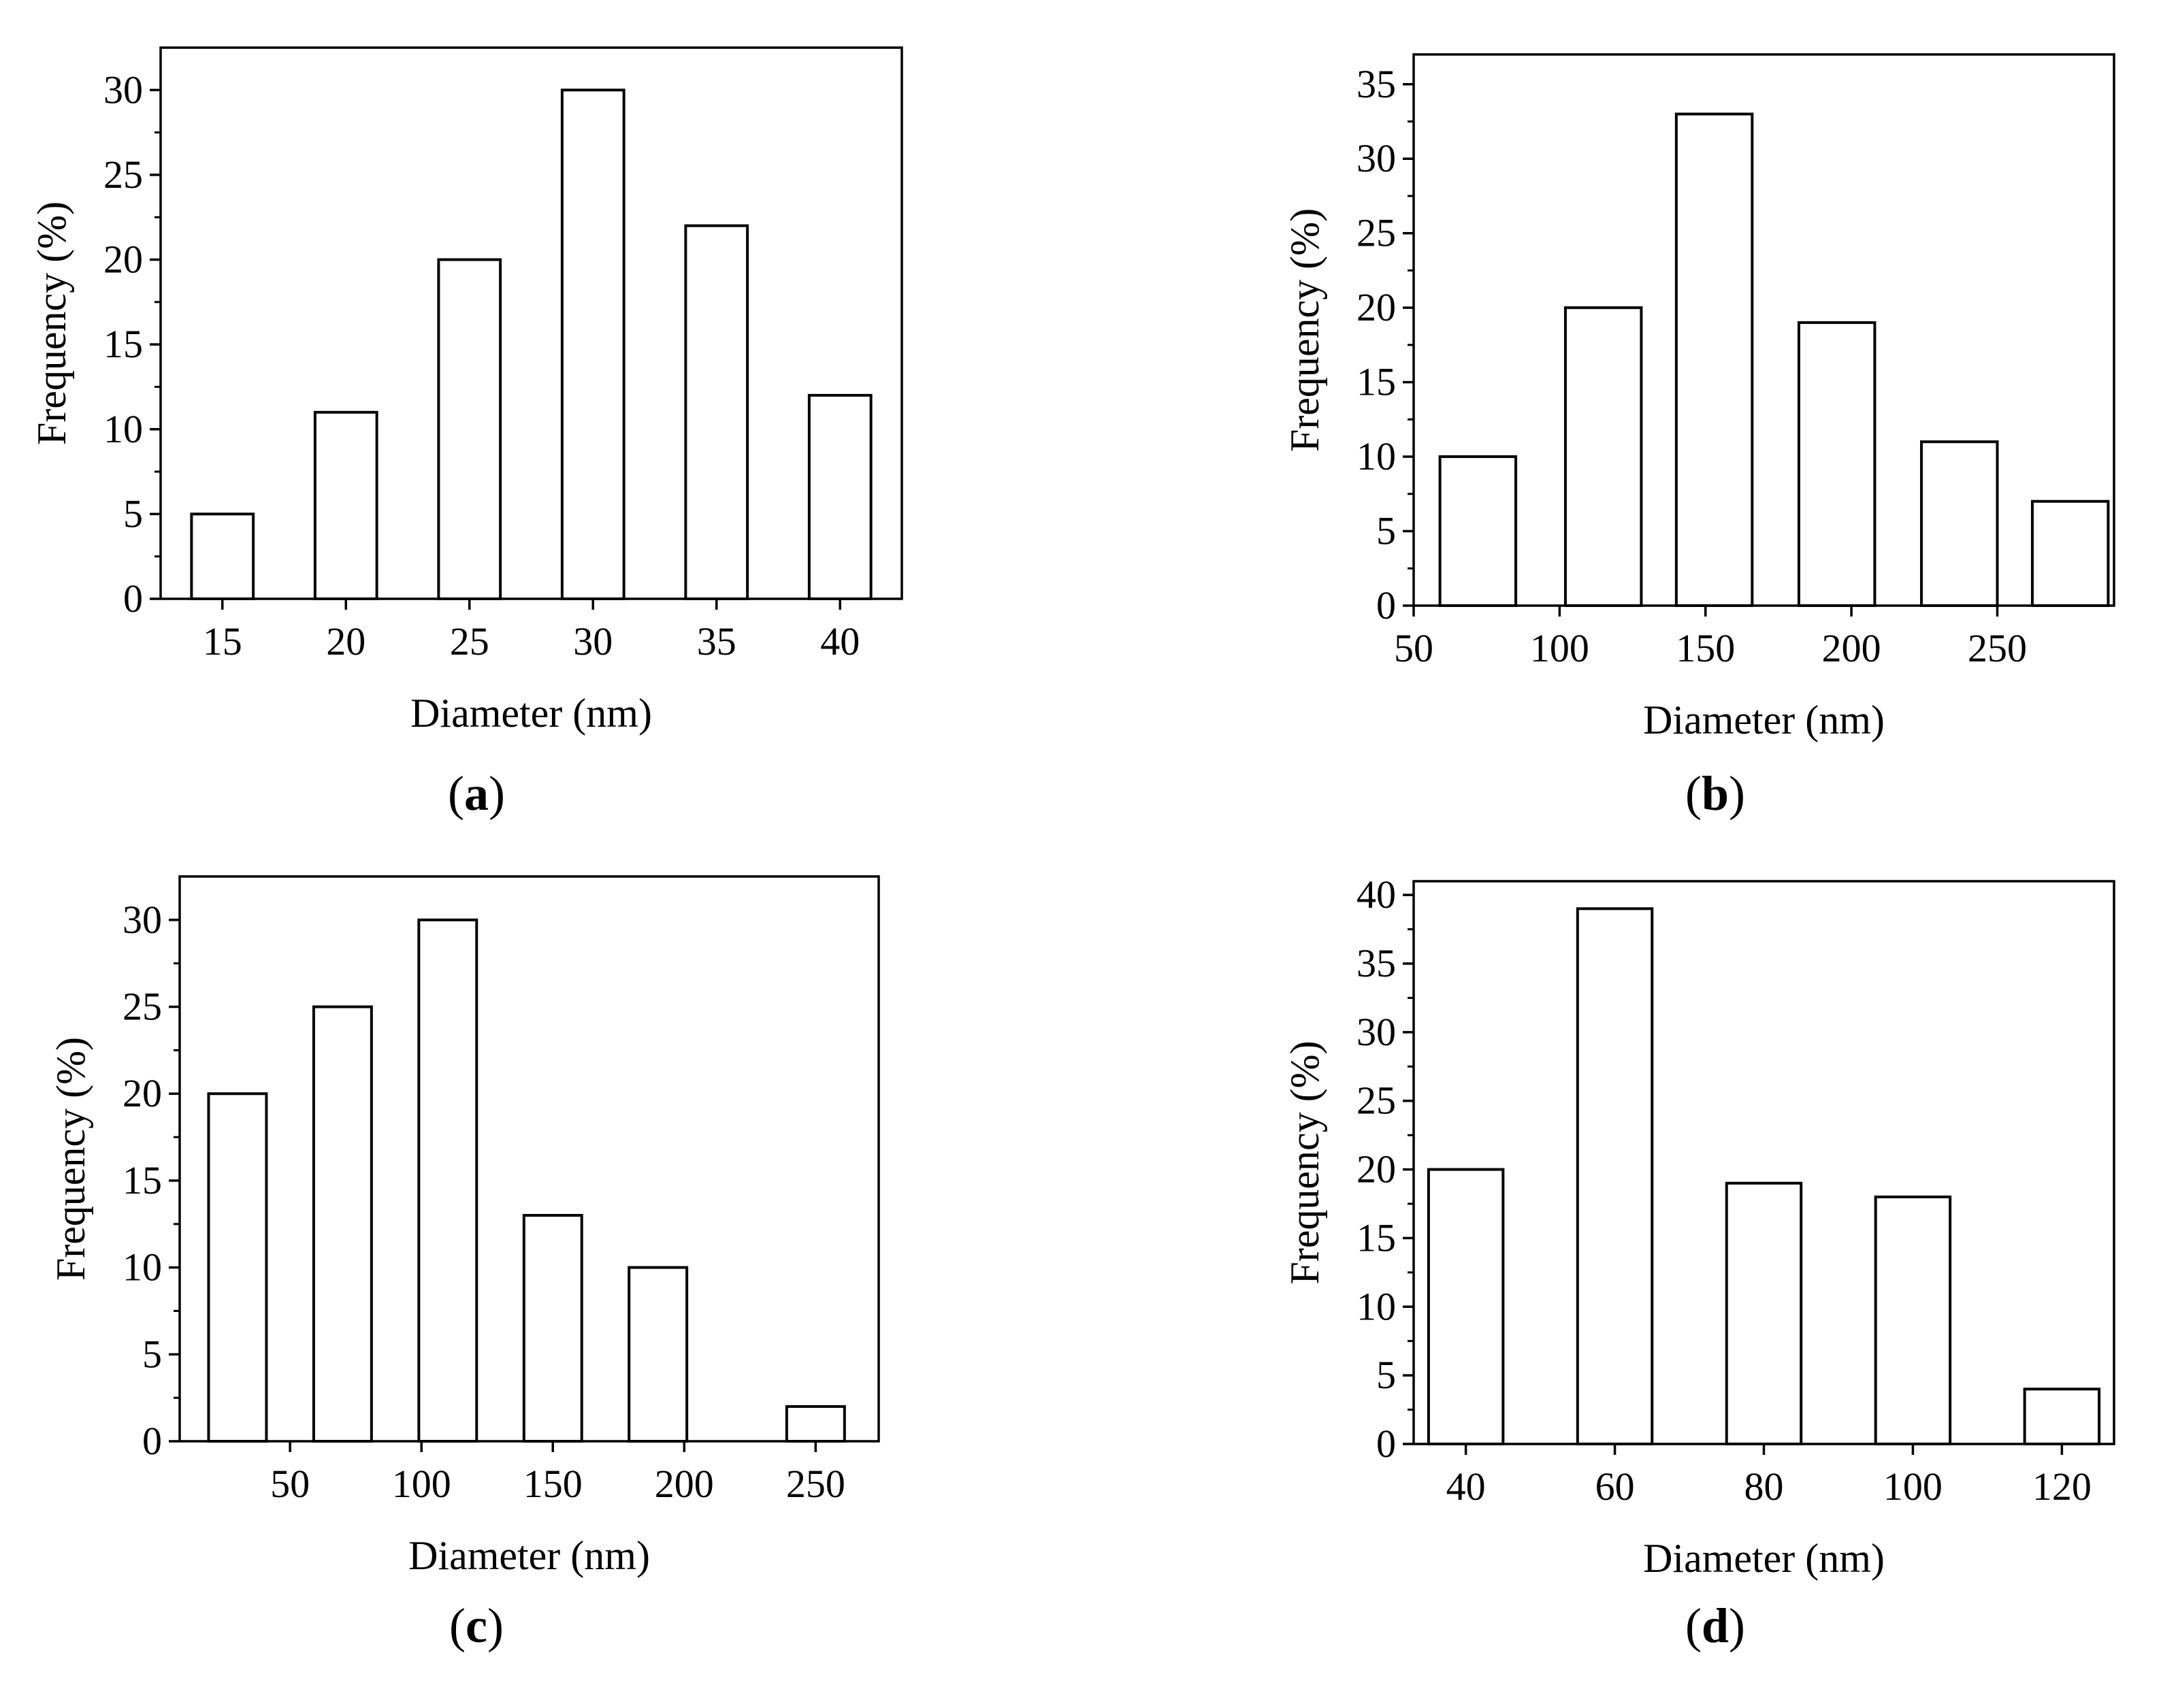 The height and width of the screenshot is (1708, 2161). Describe the element at coordinates (222, 641) in the screenshot. I see `x-tick-label: 15` at that location.